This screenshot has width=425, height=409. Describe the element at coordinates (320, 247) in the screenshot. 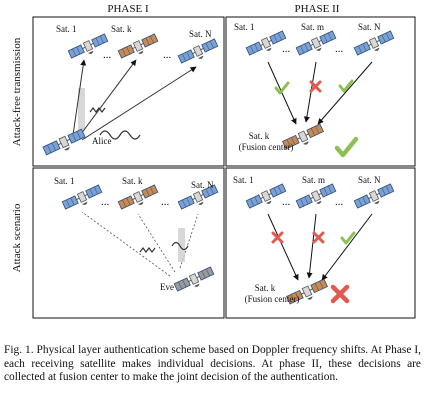

I see `p4-arrows` at that location.